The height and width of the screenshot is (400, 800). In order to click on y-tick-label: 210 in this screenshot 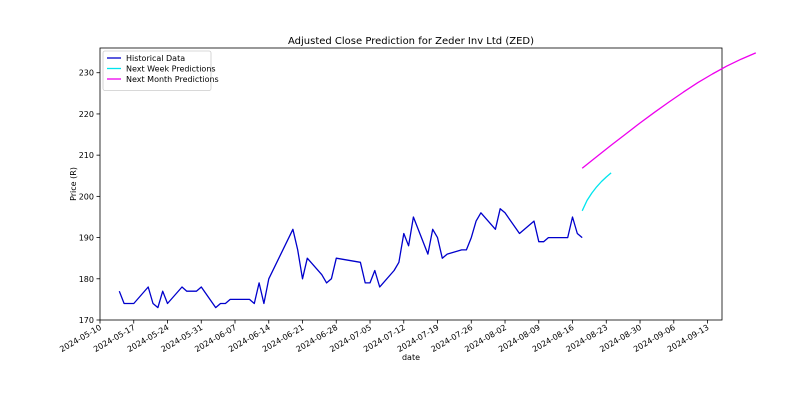, I will do `click(86, 155)`.